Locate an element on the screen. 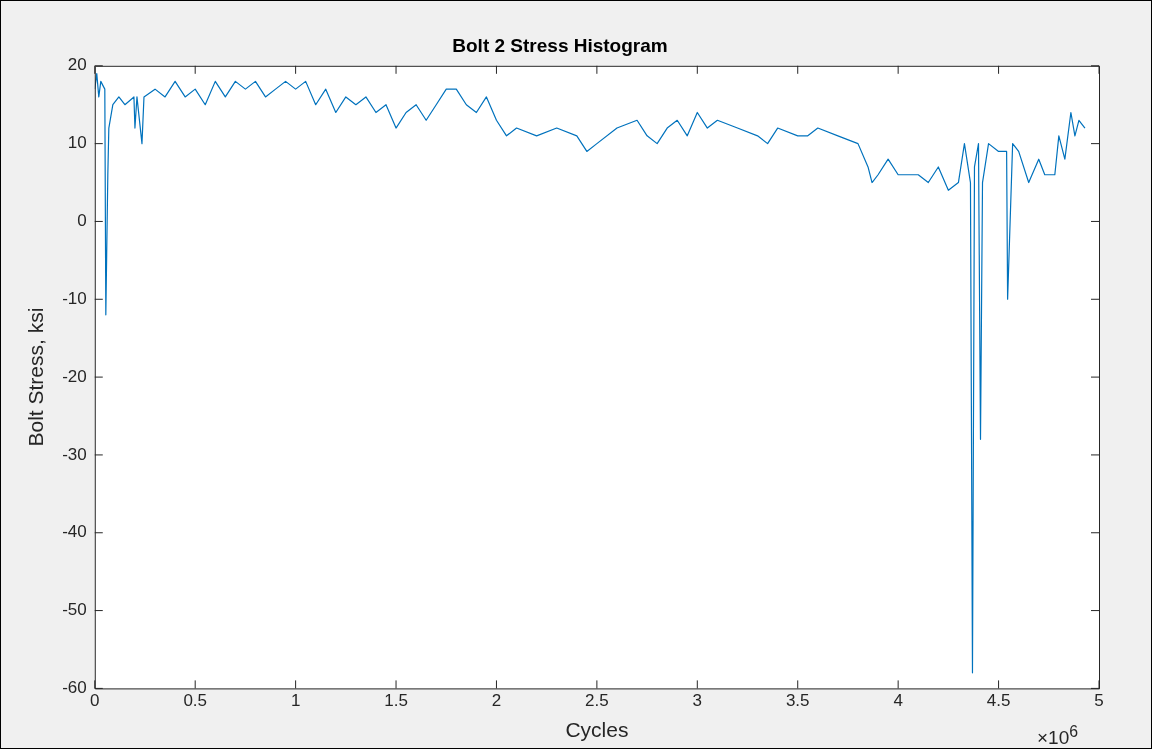  x-tick-label: 3 is located at coordinates (697, 701).